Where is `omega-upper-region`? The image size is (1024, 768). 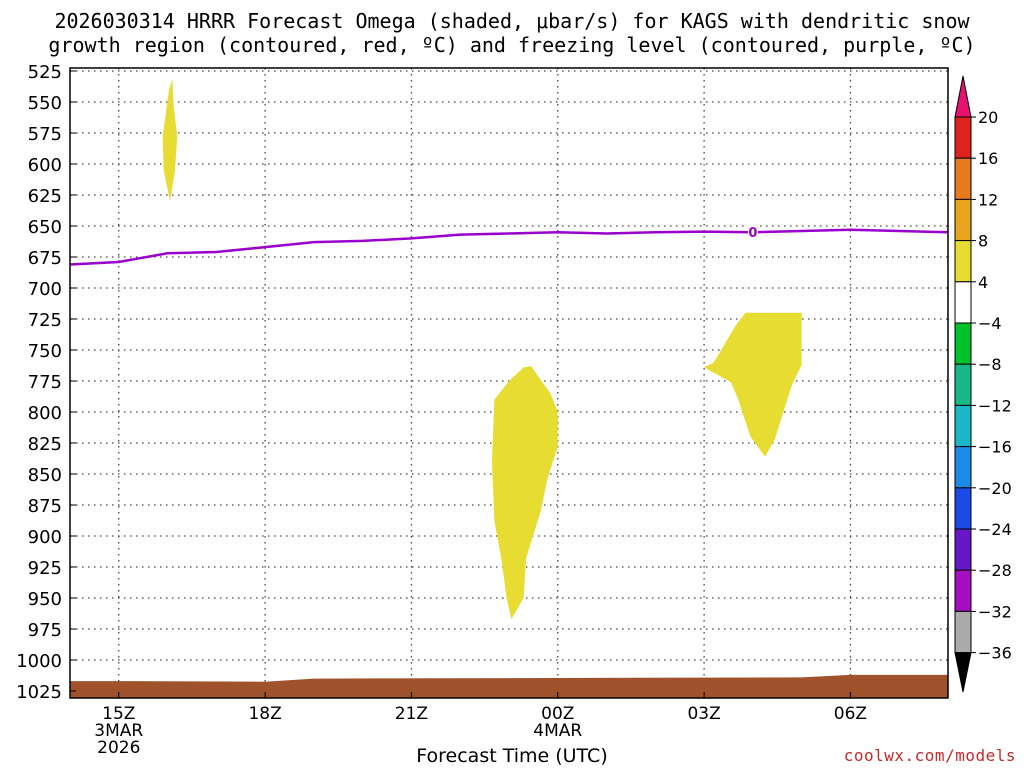 omega-upper-region is located at coordinates (170, 140).